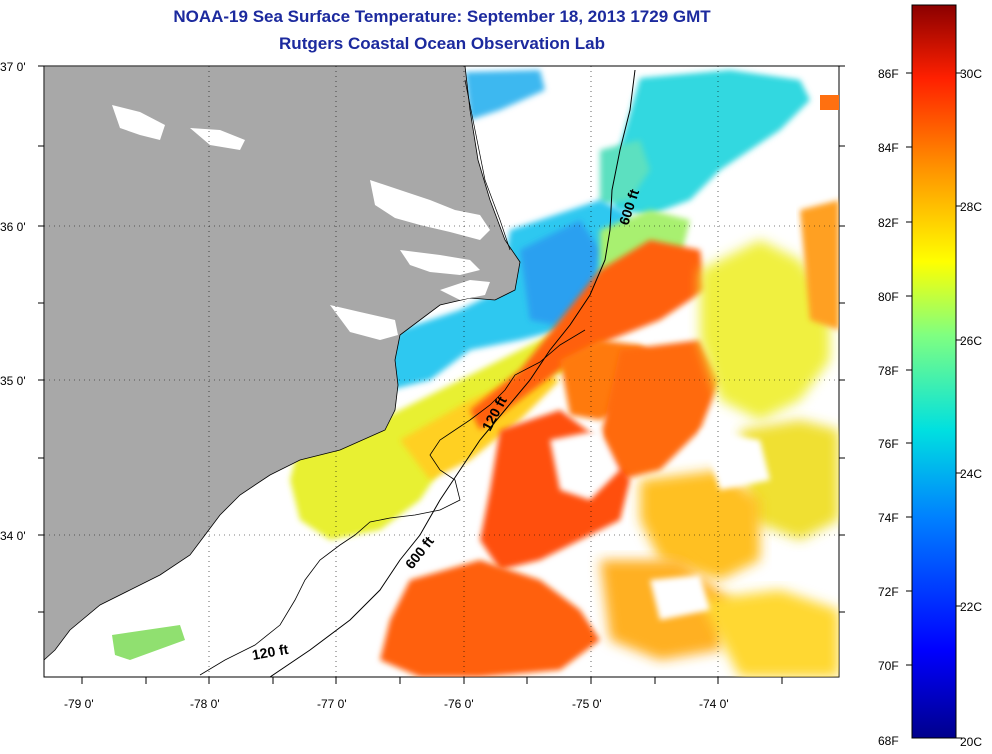  I want to click on lon-label: -79 0', so click(79, 704).